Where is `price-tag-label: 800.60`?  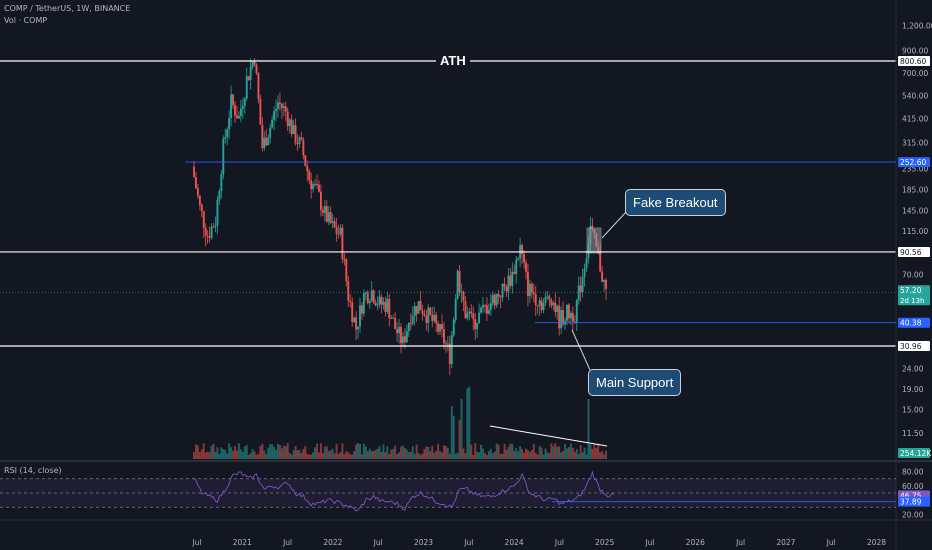
price-tag-label: 800.60 is located at coordinates (913, 61).